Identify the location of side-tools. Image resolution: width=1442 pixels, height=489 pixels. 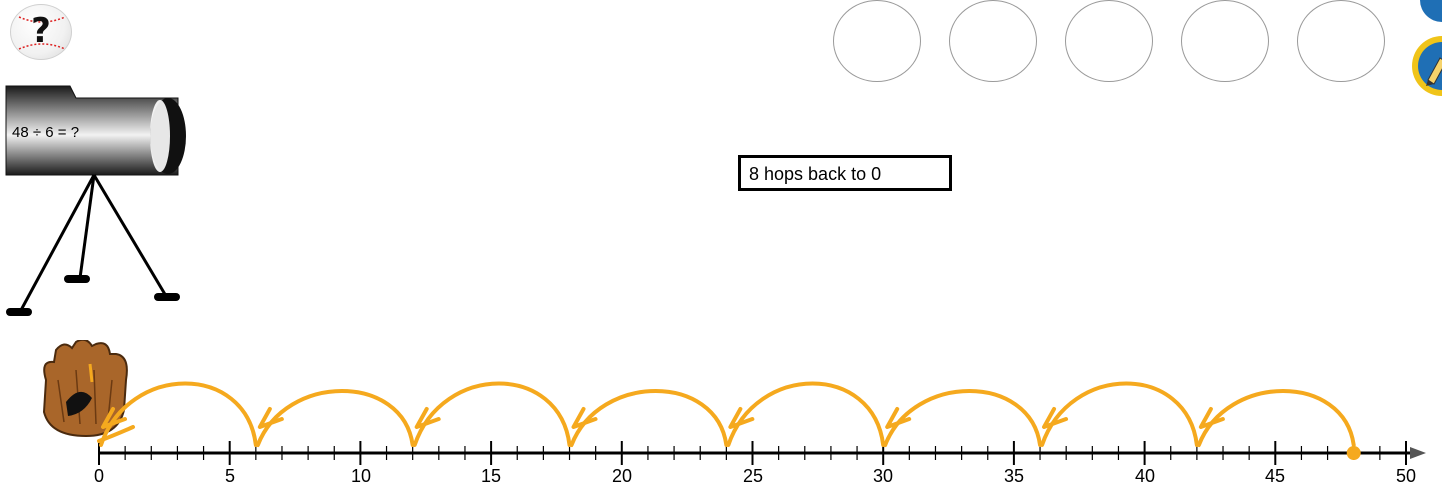
(1427, 48).